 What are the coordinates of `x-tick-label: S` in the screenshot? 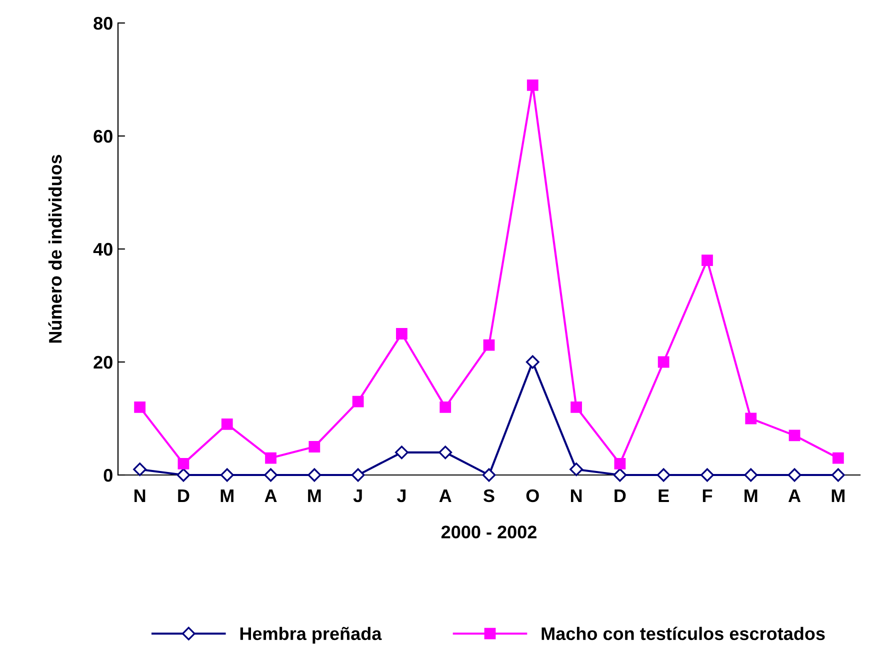 It's located at (488, 495).